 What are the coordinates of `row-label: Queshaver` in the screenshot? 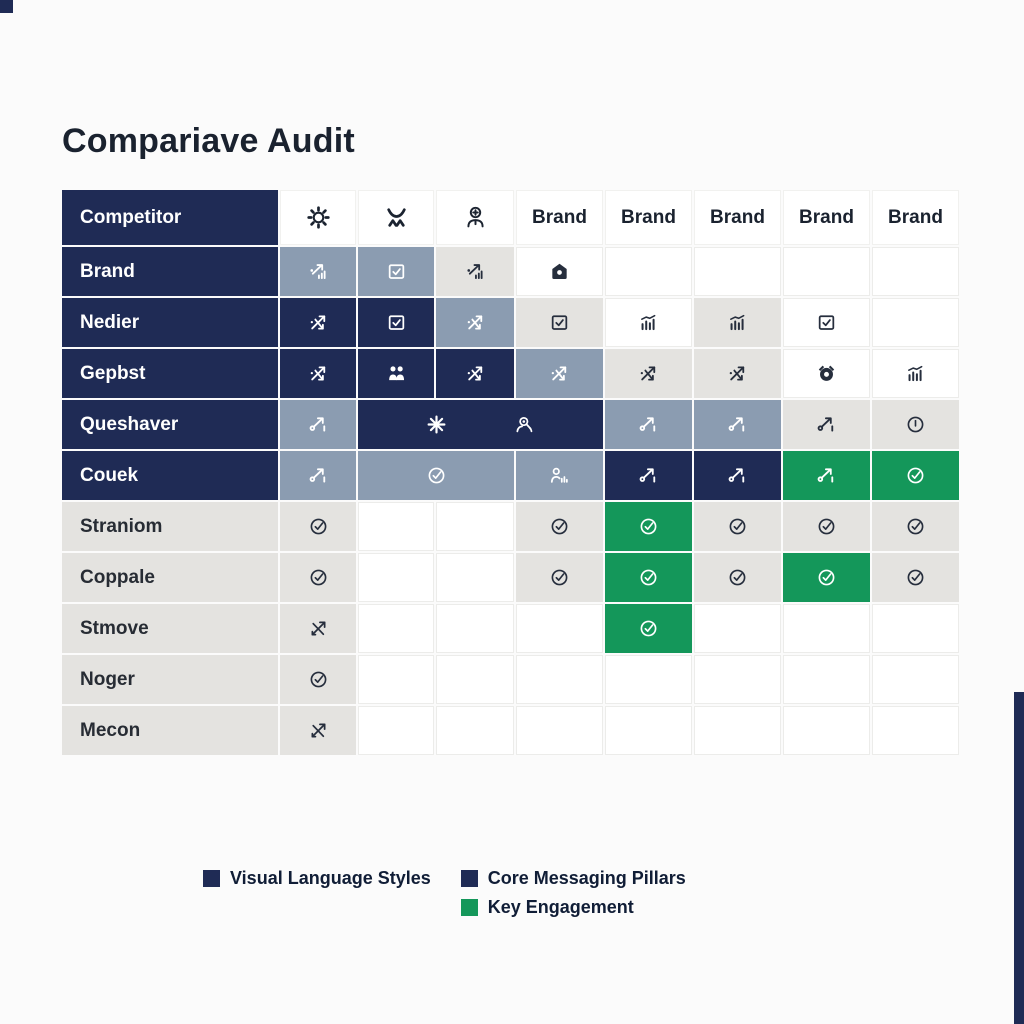 It's located at (170, 424).